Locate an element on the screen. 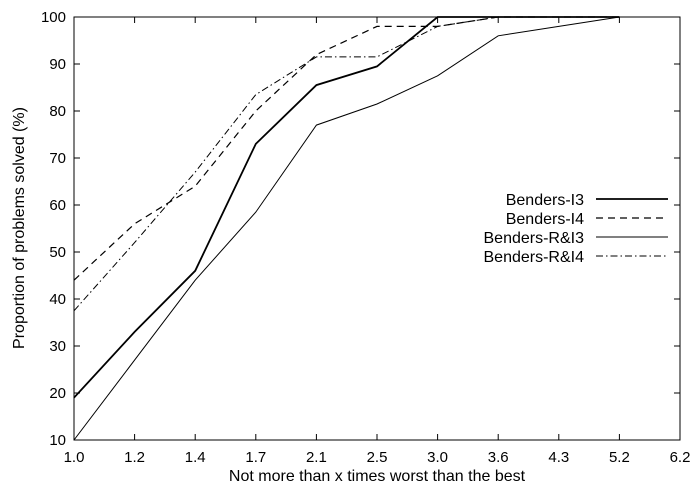 This screenshot has width=695, height=485. legend-label: Benders-I4 is located at coordinates (545, 219).